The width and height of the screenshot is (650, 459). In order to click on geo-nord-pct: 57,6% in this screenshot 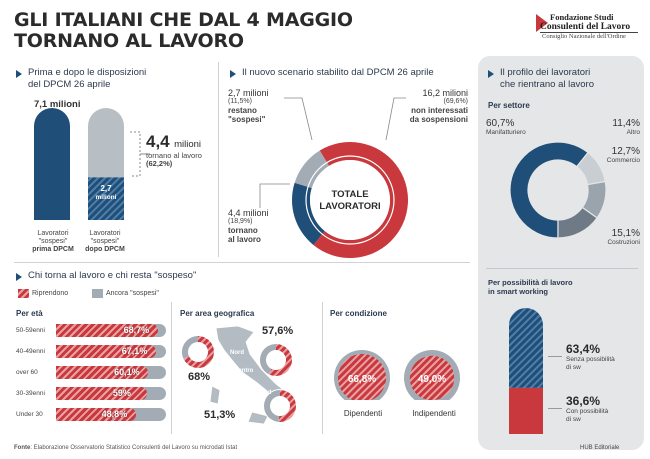, I will do `click(277, 331)`.